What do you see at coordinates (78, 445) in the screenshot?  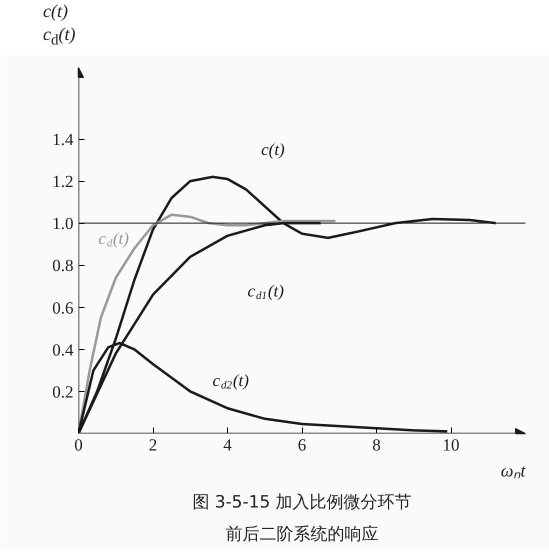 I see `x-tick-label: 0` at bounding box center [78, 445].